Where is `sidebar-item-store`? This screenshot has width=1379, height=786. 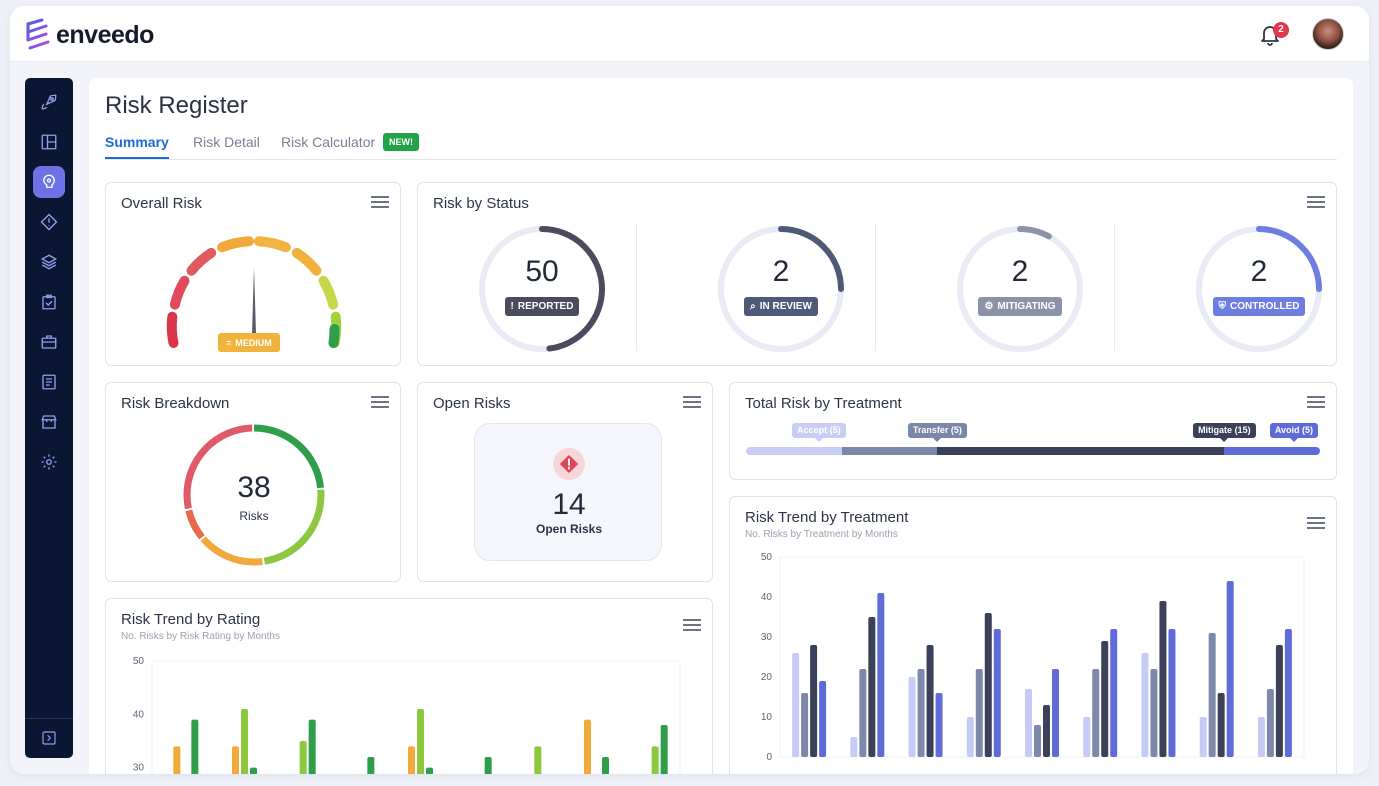 sidebar-item-store is located at coordinates (49, 422).